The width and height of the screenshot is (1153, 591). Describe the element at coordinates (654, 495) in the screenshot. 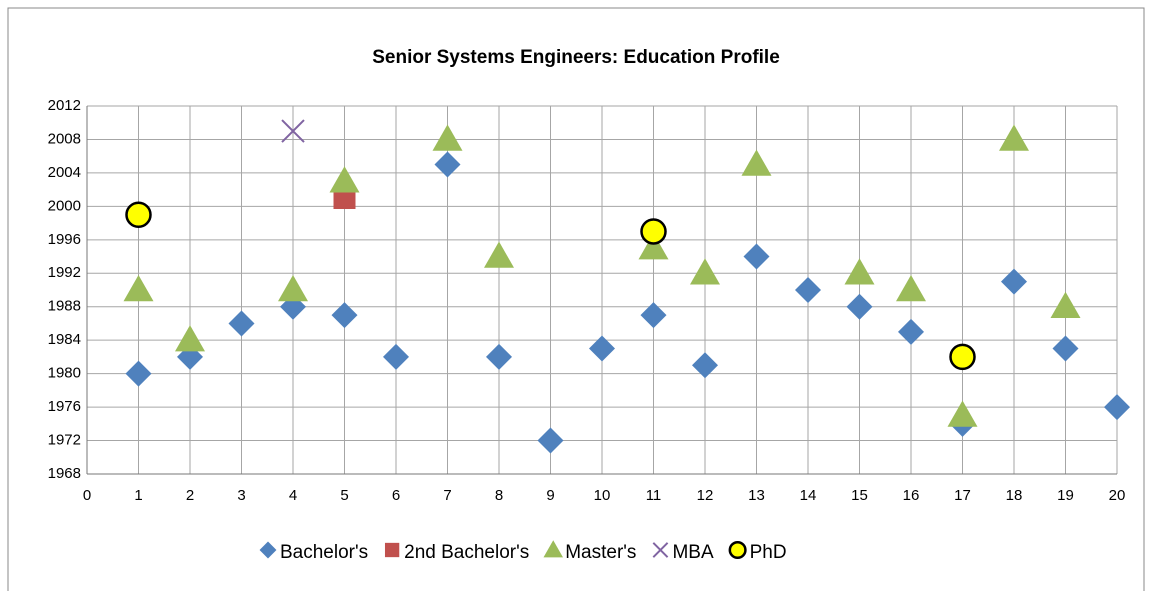

I see `x-tick-label: 11` at that location.